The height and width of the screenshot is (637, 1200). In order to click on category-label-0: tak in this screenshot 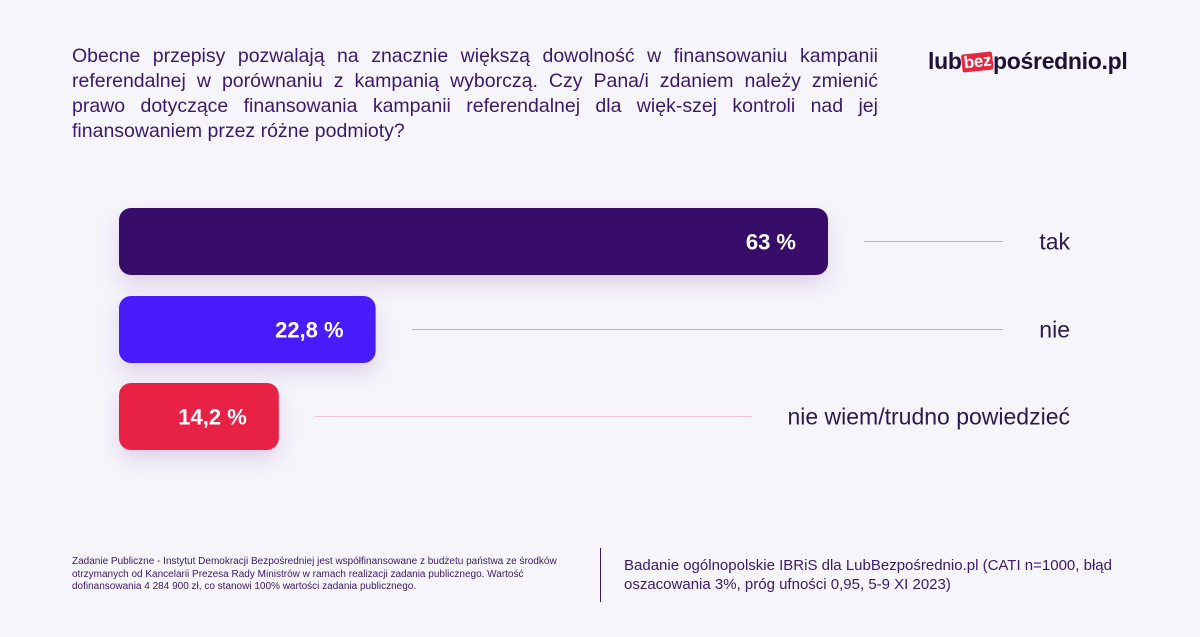, I will do `click(1054, 242)`.